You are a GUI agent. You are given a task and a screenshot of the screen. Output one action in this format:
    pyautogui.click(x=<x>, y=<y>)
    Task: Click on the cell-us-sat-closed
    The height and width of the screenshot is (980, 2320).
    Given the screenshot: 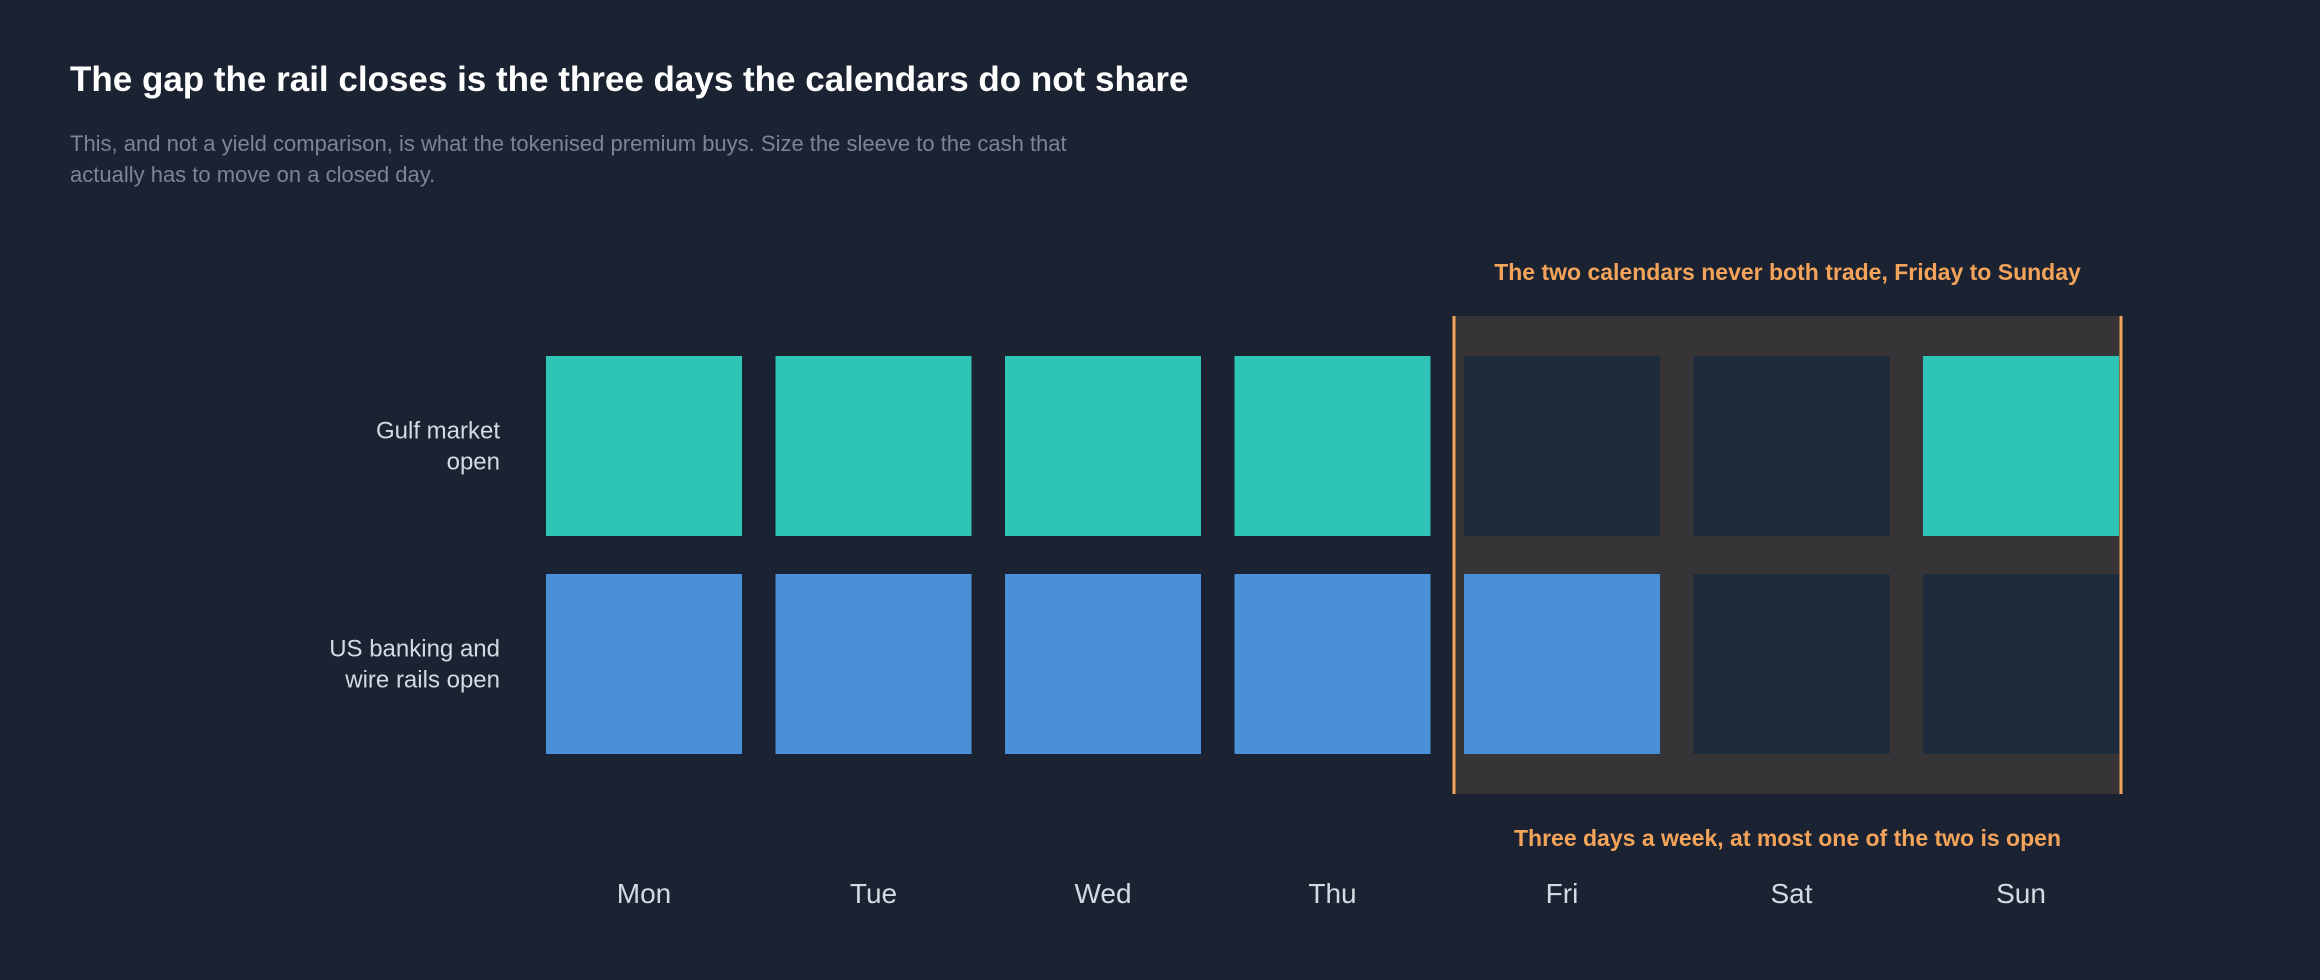 What is the action you would take?
    pyautogui.click(x=1791, y=664)
    